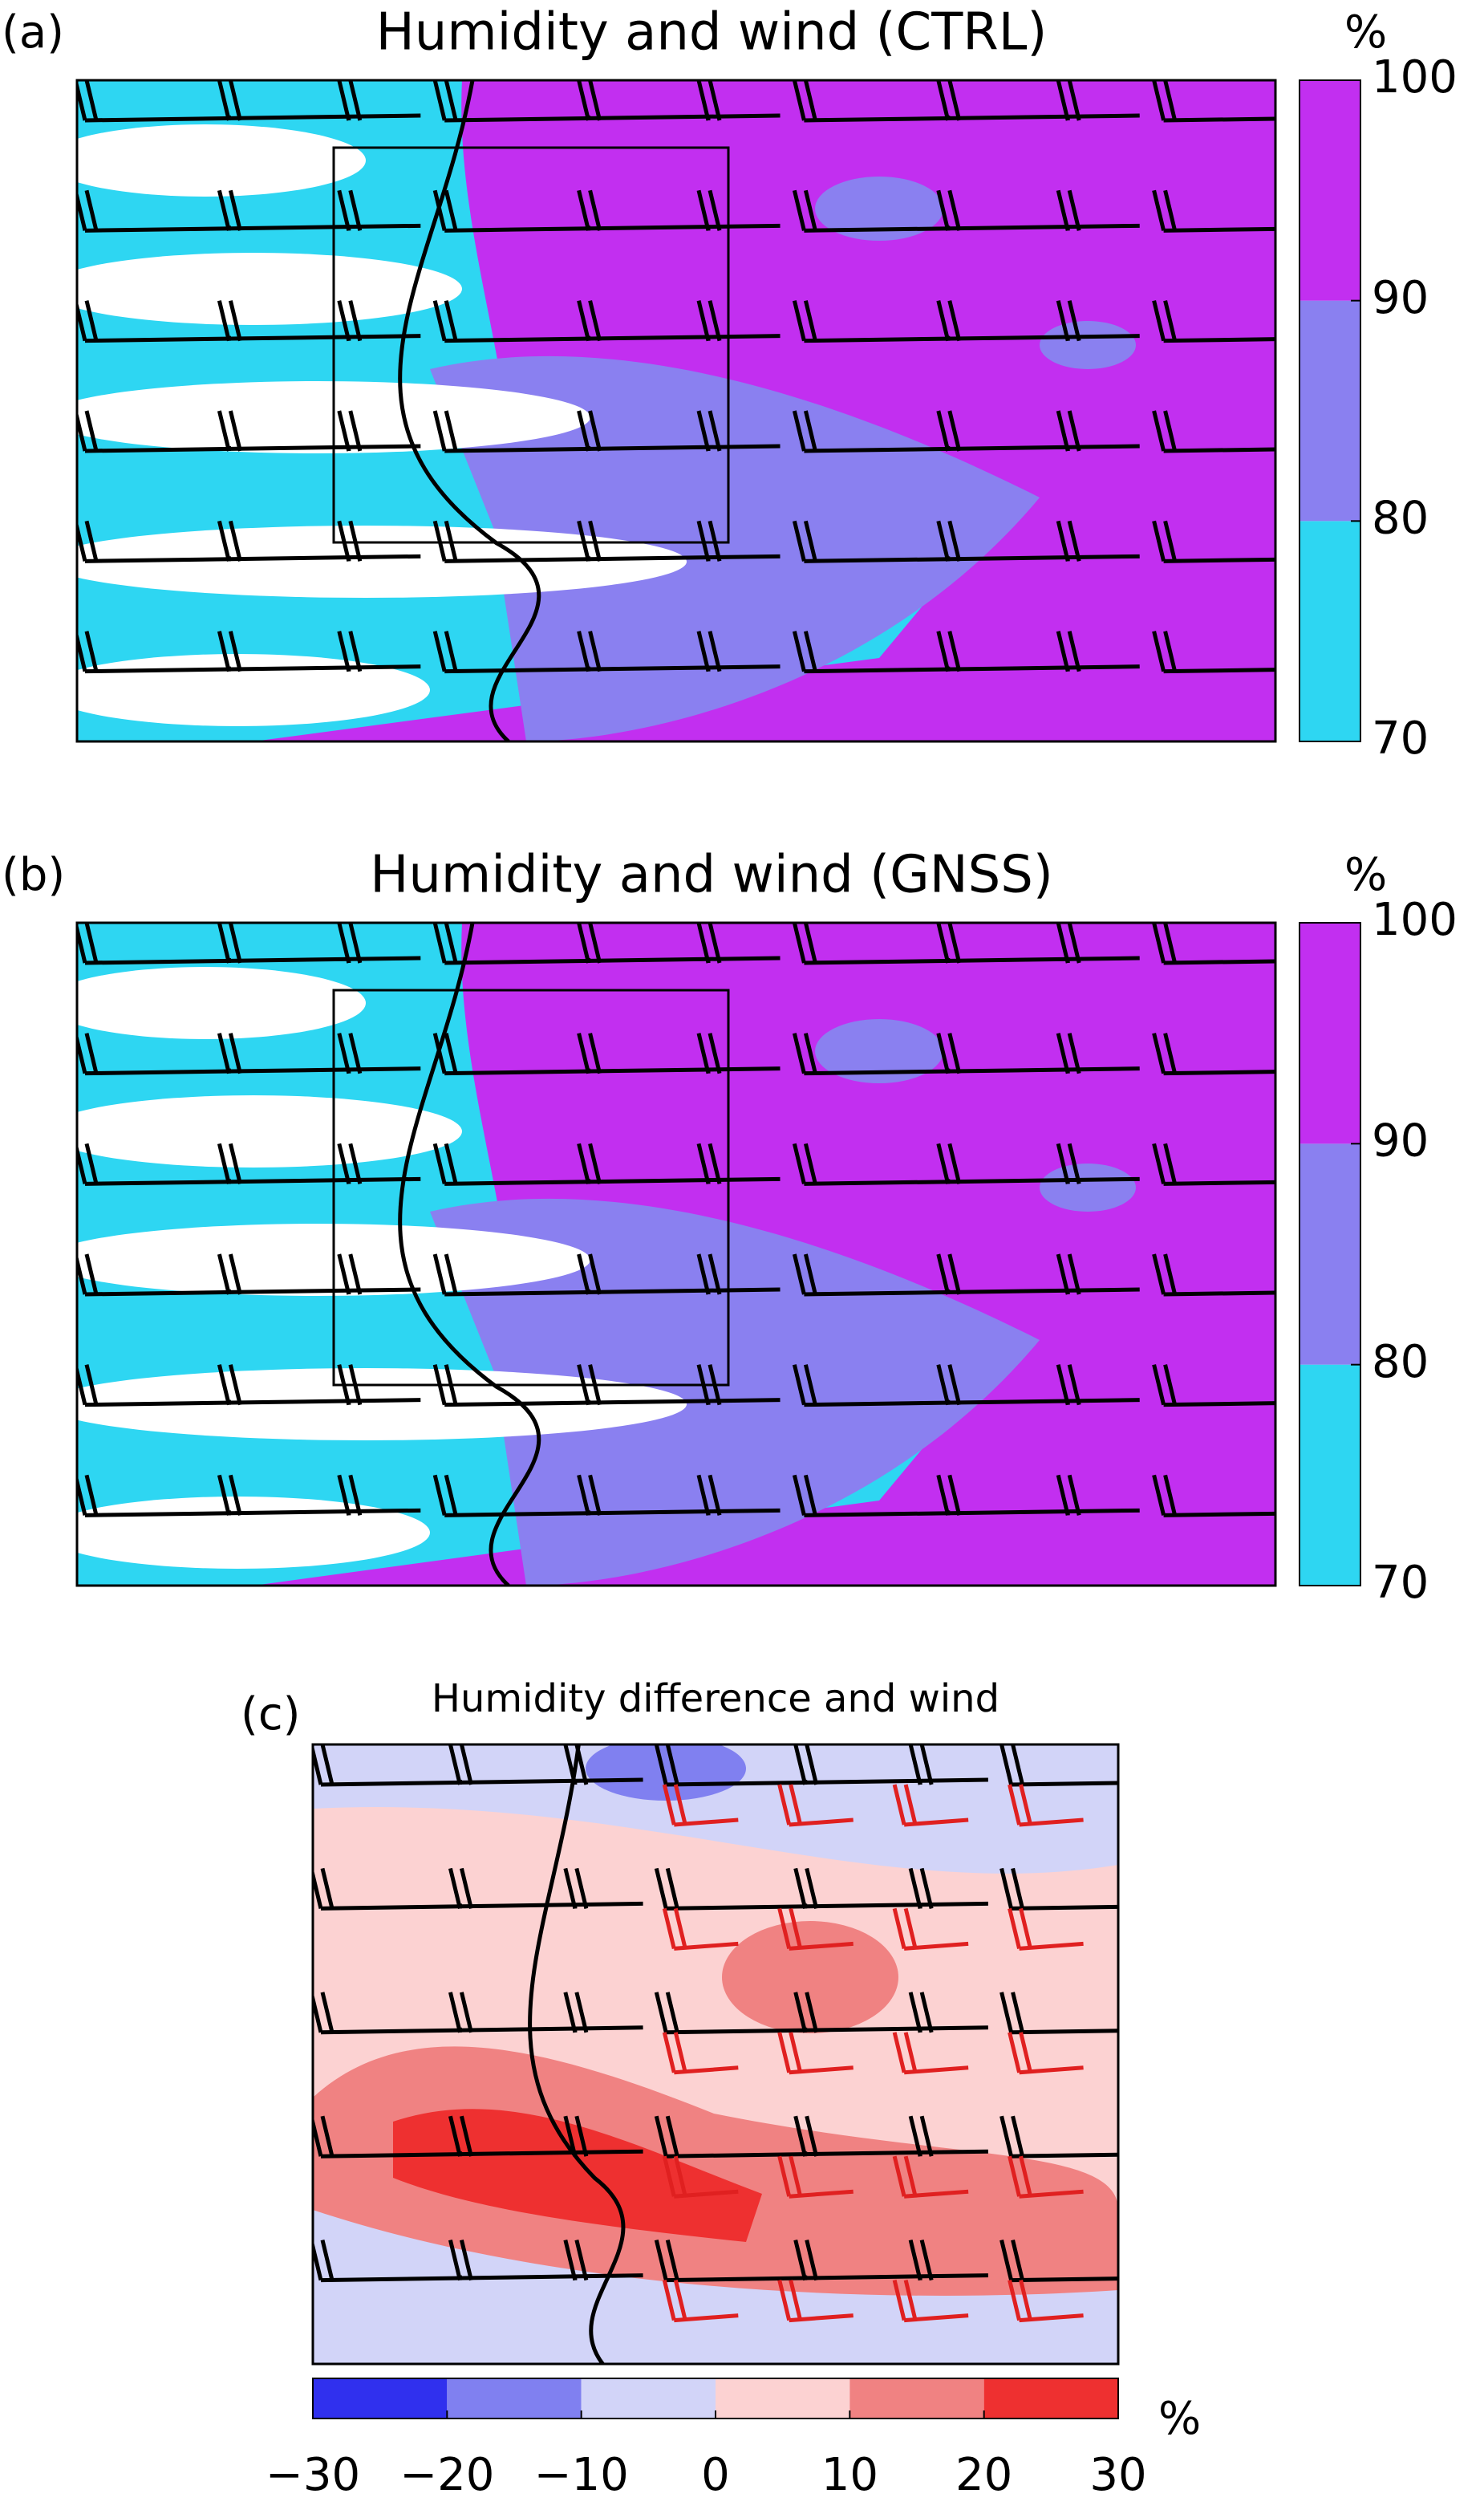 The width and height of the screenshot is (1484, 2518). I want to click on y-tick-label: 70, so click(1400, 739).